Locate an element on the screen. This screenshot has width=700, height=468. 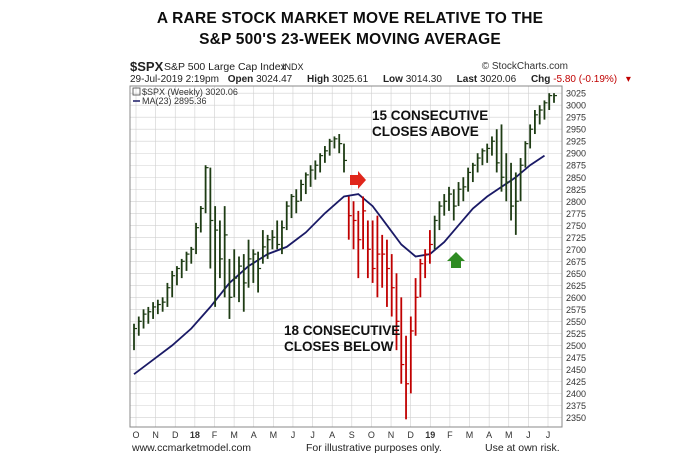
brand-label: © StockCharts.com is located at coordinates (524, 66).